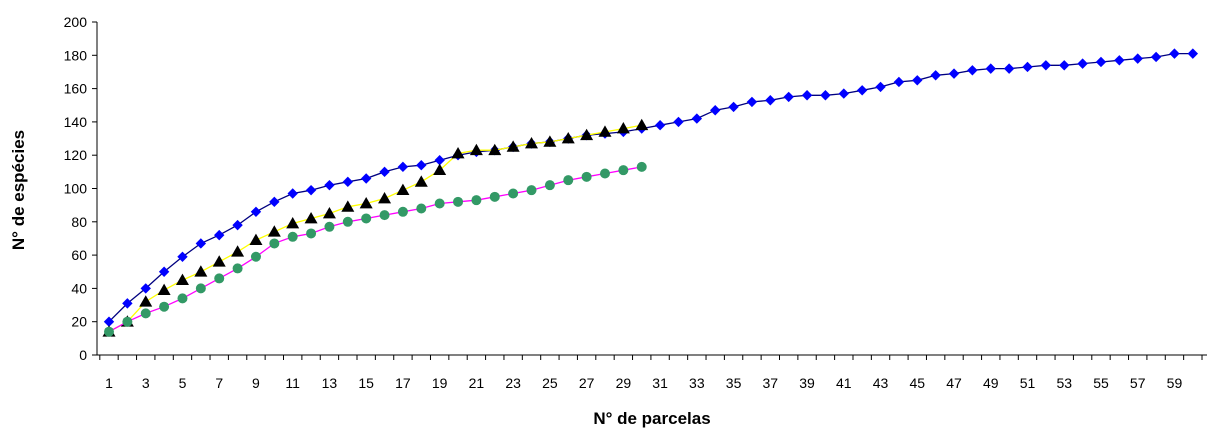  Describe the element at coordinates (440, 383) in the screenshot. I see `x-tick-label: 19` at that location.